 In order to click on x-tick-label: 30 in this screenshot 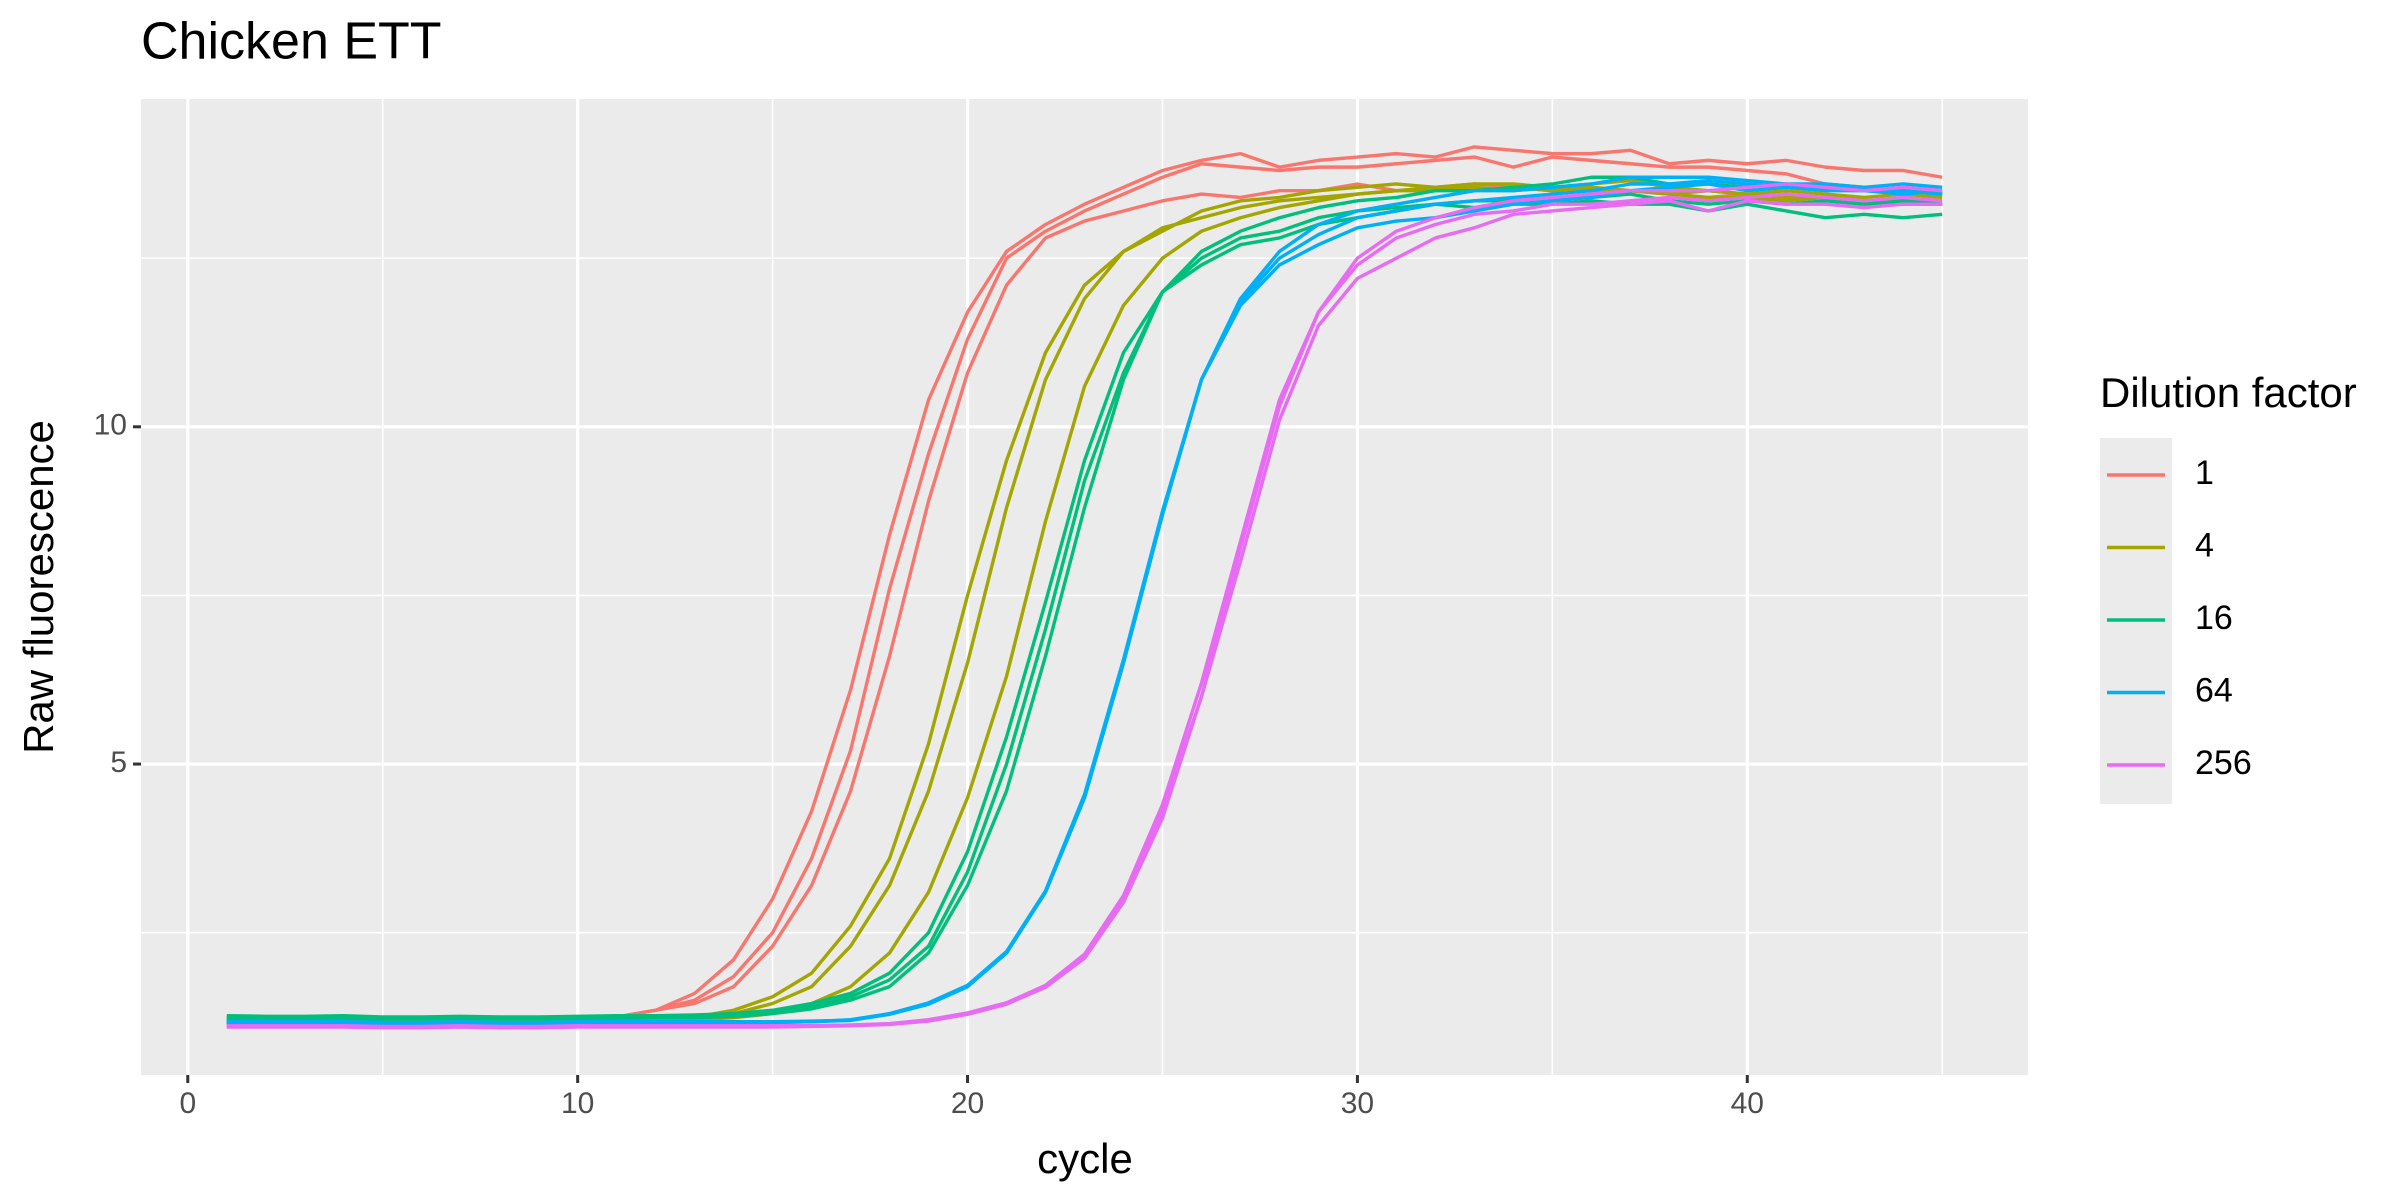, I will do `click(1357, 1103)`.